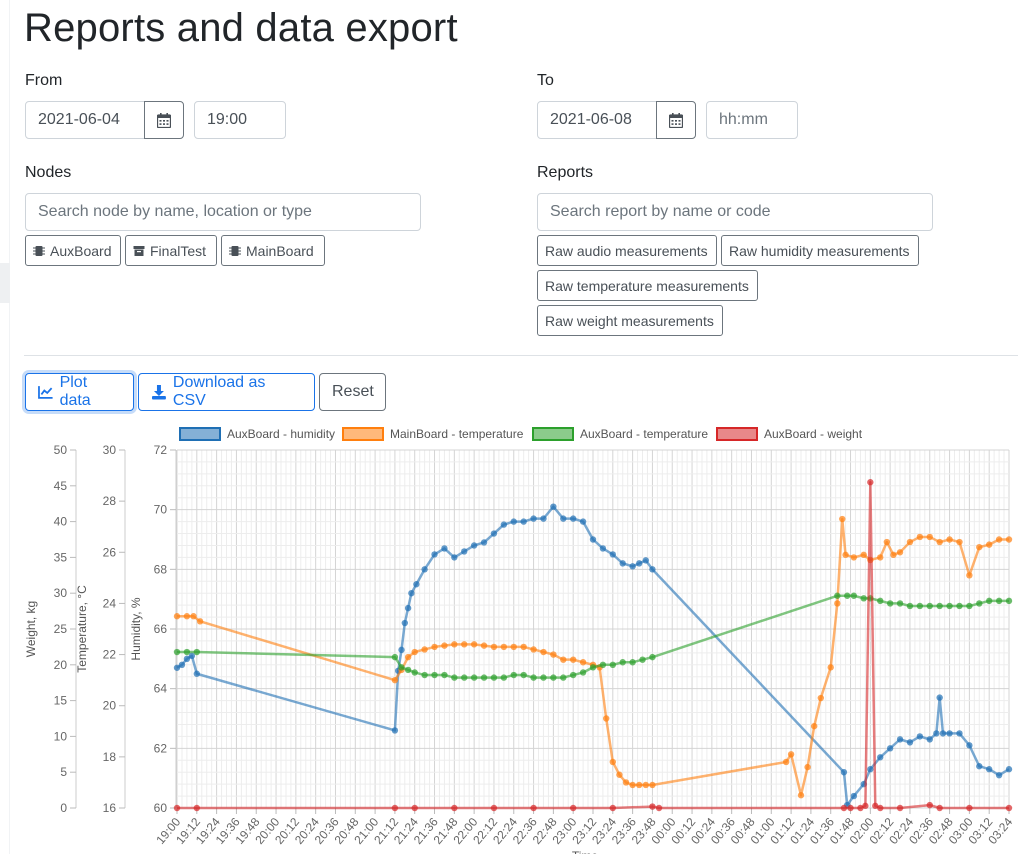  I want to click on sidebar-edge, so click(9, 427).